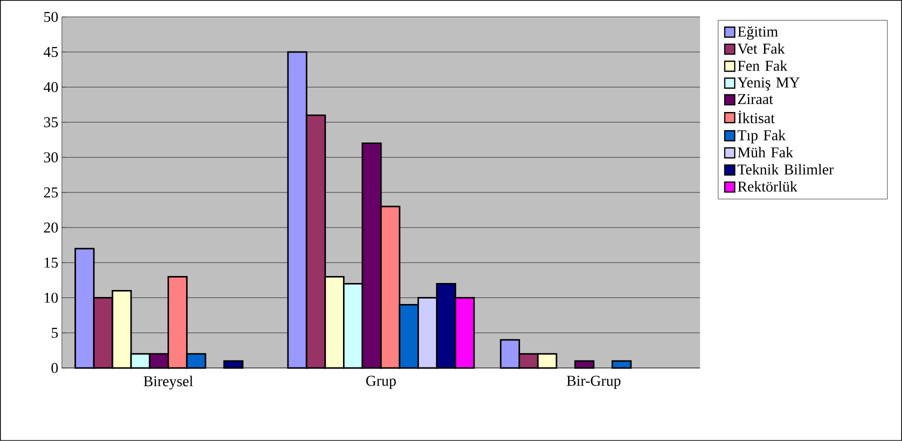 The image size is (902, 441). I want to click on legend-label: Ziraat, so click(756, 99).